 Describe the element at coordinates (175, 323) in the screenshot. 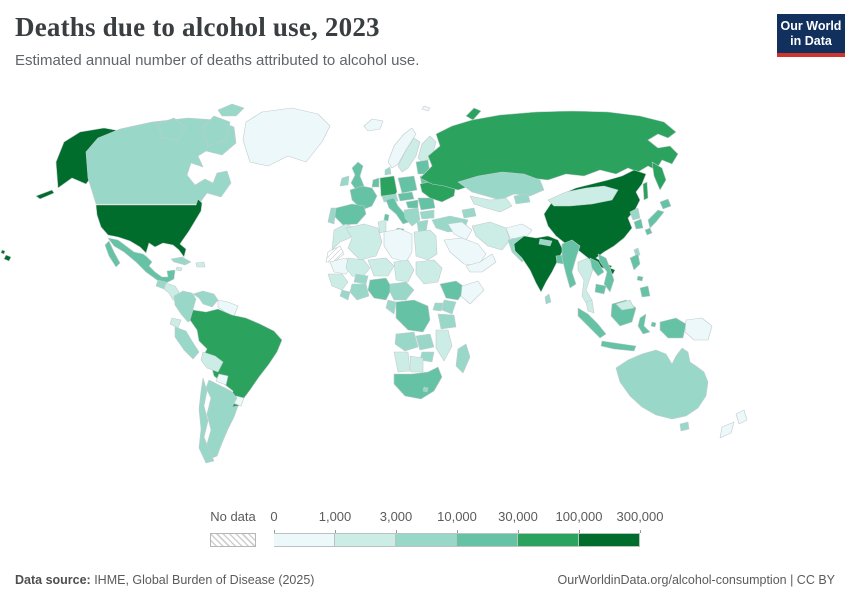

I see `country-ecuador` at that location.